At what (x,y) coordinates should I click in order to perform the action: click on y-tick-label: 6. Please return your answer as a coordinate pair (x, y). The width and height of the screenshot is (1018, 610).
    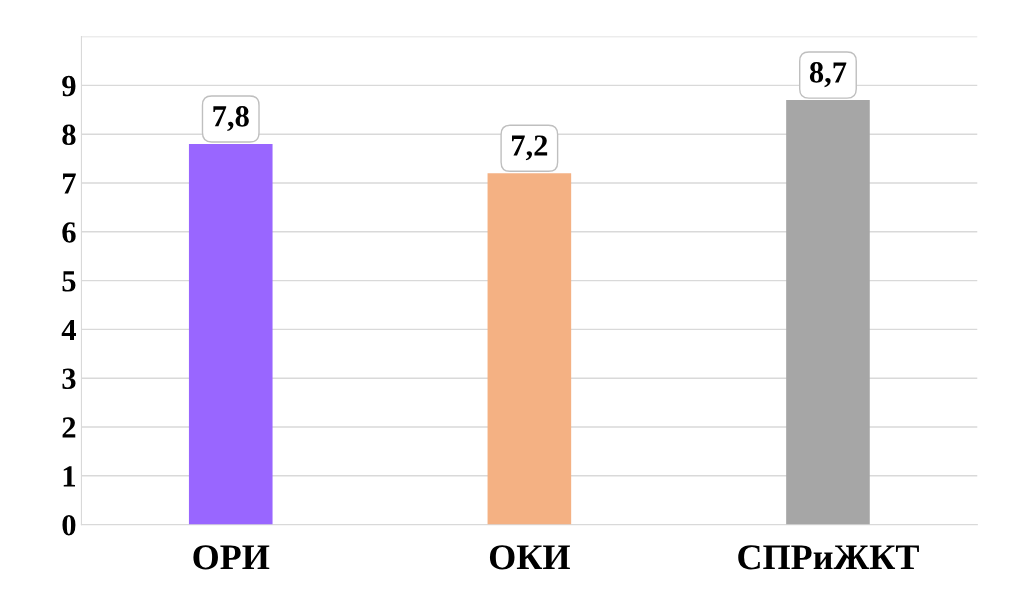
    Looking at the image, I should click on (69, 232).